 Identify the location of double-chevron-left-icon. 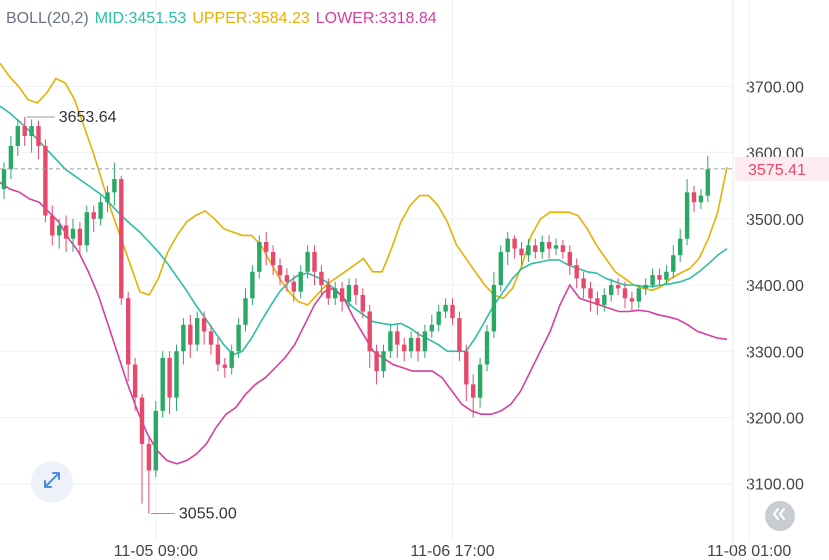
(780, 516).